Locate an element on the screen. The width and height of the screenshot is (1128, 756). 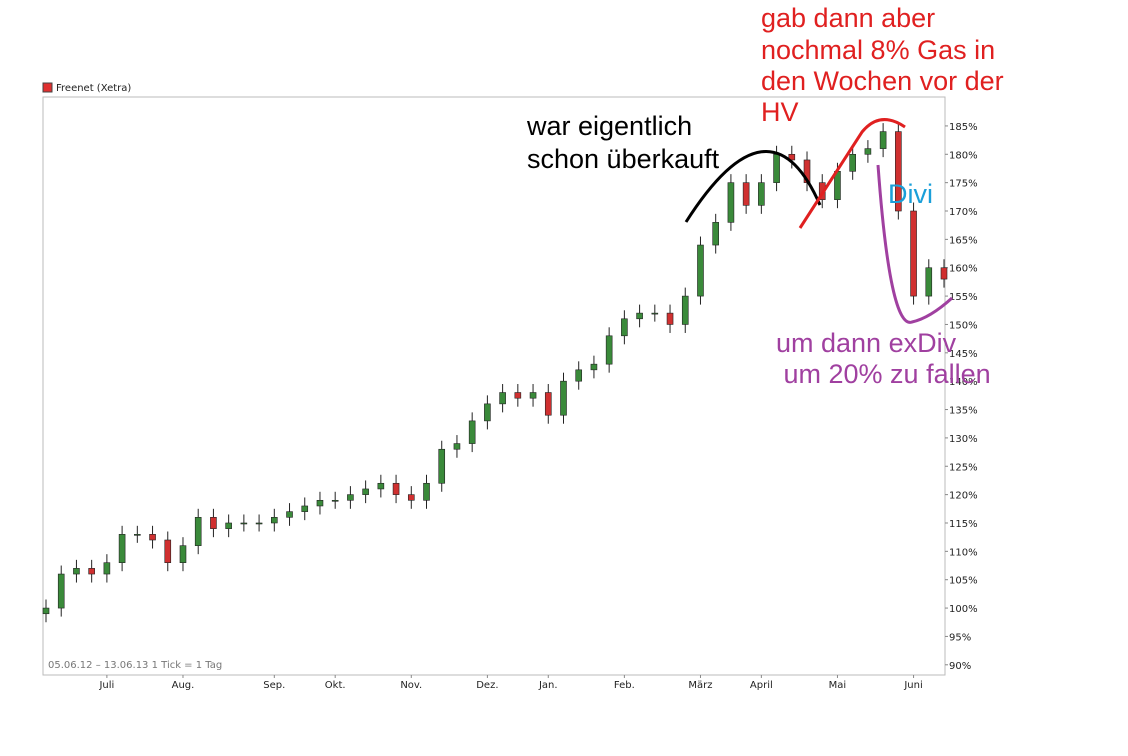
y-tick-label: 135% is located at coordinates (963, 411).